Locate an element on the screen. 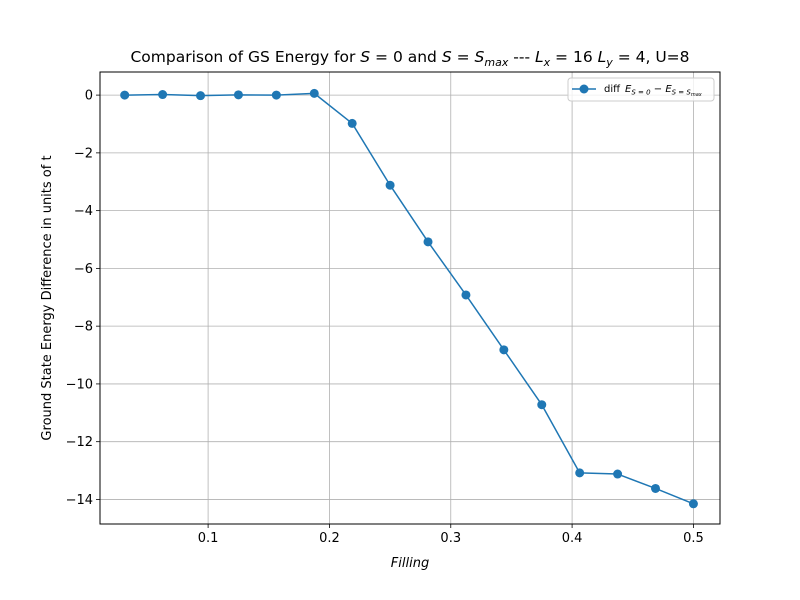 The image size is (800, 600). legend-box is located at coordinates (641, 89).